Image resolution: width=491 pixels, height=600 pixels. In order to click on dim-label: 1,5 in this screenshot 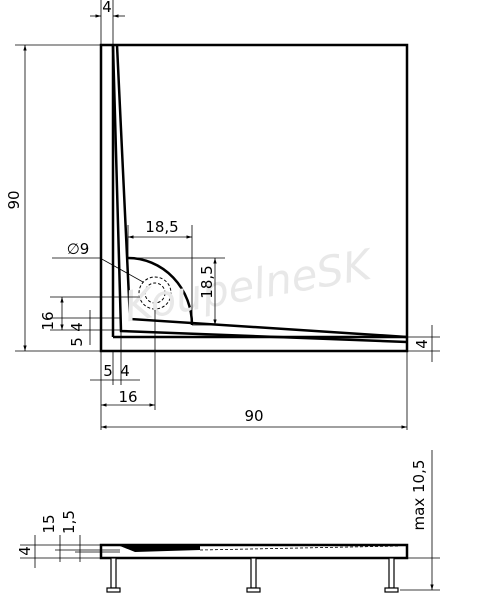, I will do `click(69, 522)`.